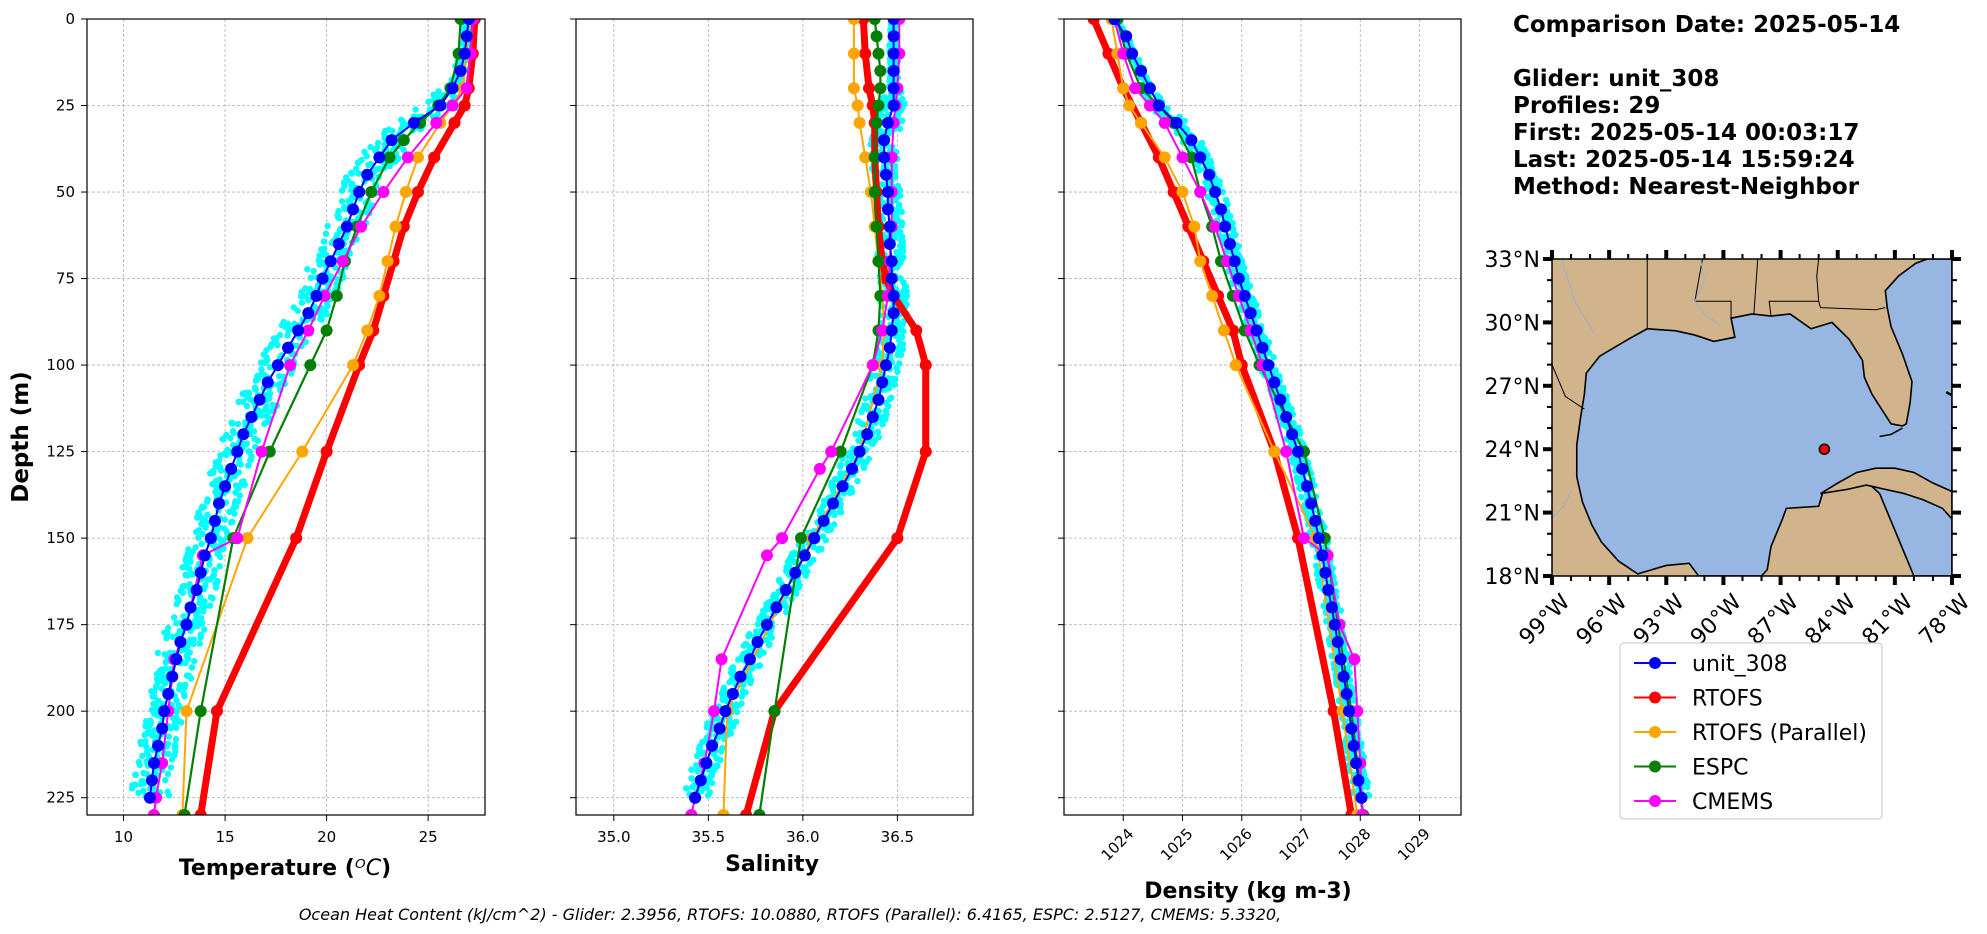 The height and width of the screenshot is (934, 1987). What do you see at coordinates (21, 437) in the screenshot?
I see `y-axis-label: Depth (m)` at bounding box center [21, 437].